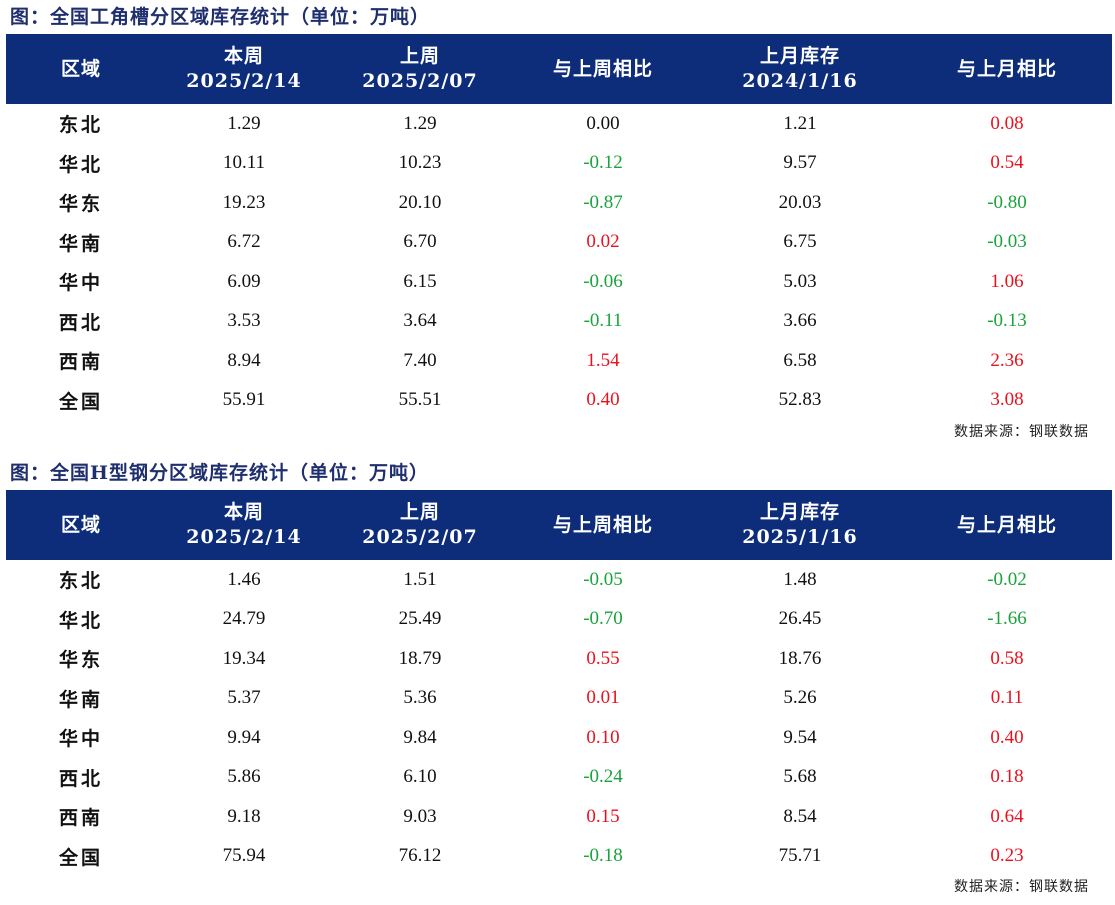  I want to click on cell-this-week: 10.11, so click(244, 163).